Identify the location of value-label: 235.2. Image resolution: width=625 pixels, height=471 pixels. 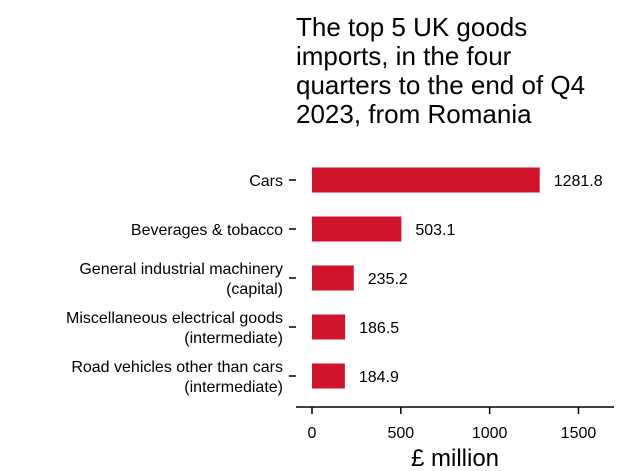
(388, 279).